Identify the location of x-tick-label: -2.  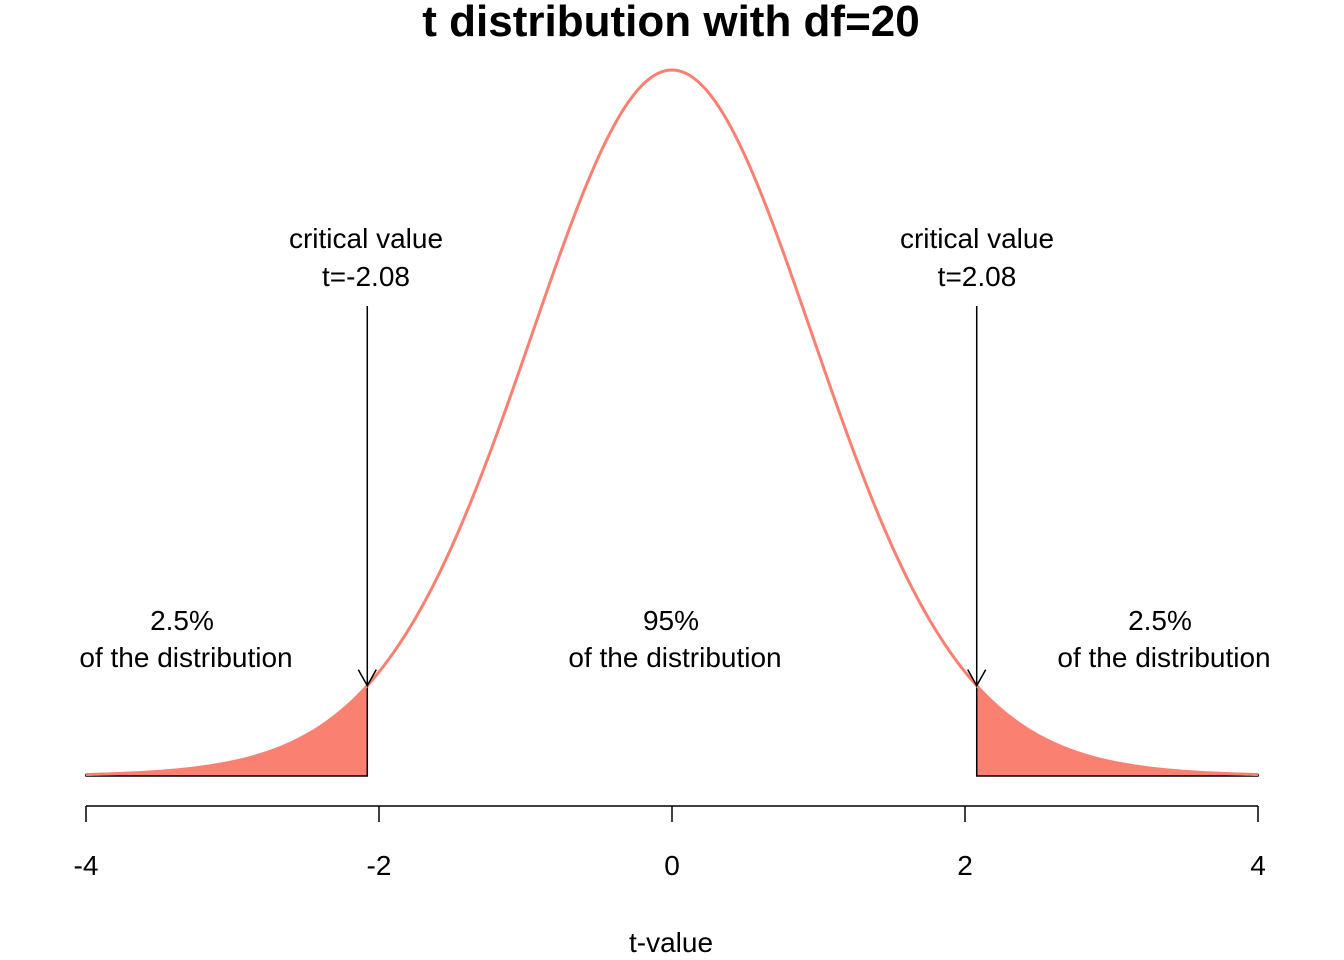
(379, 865).